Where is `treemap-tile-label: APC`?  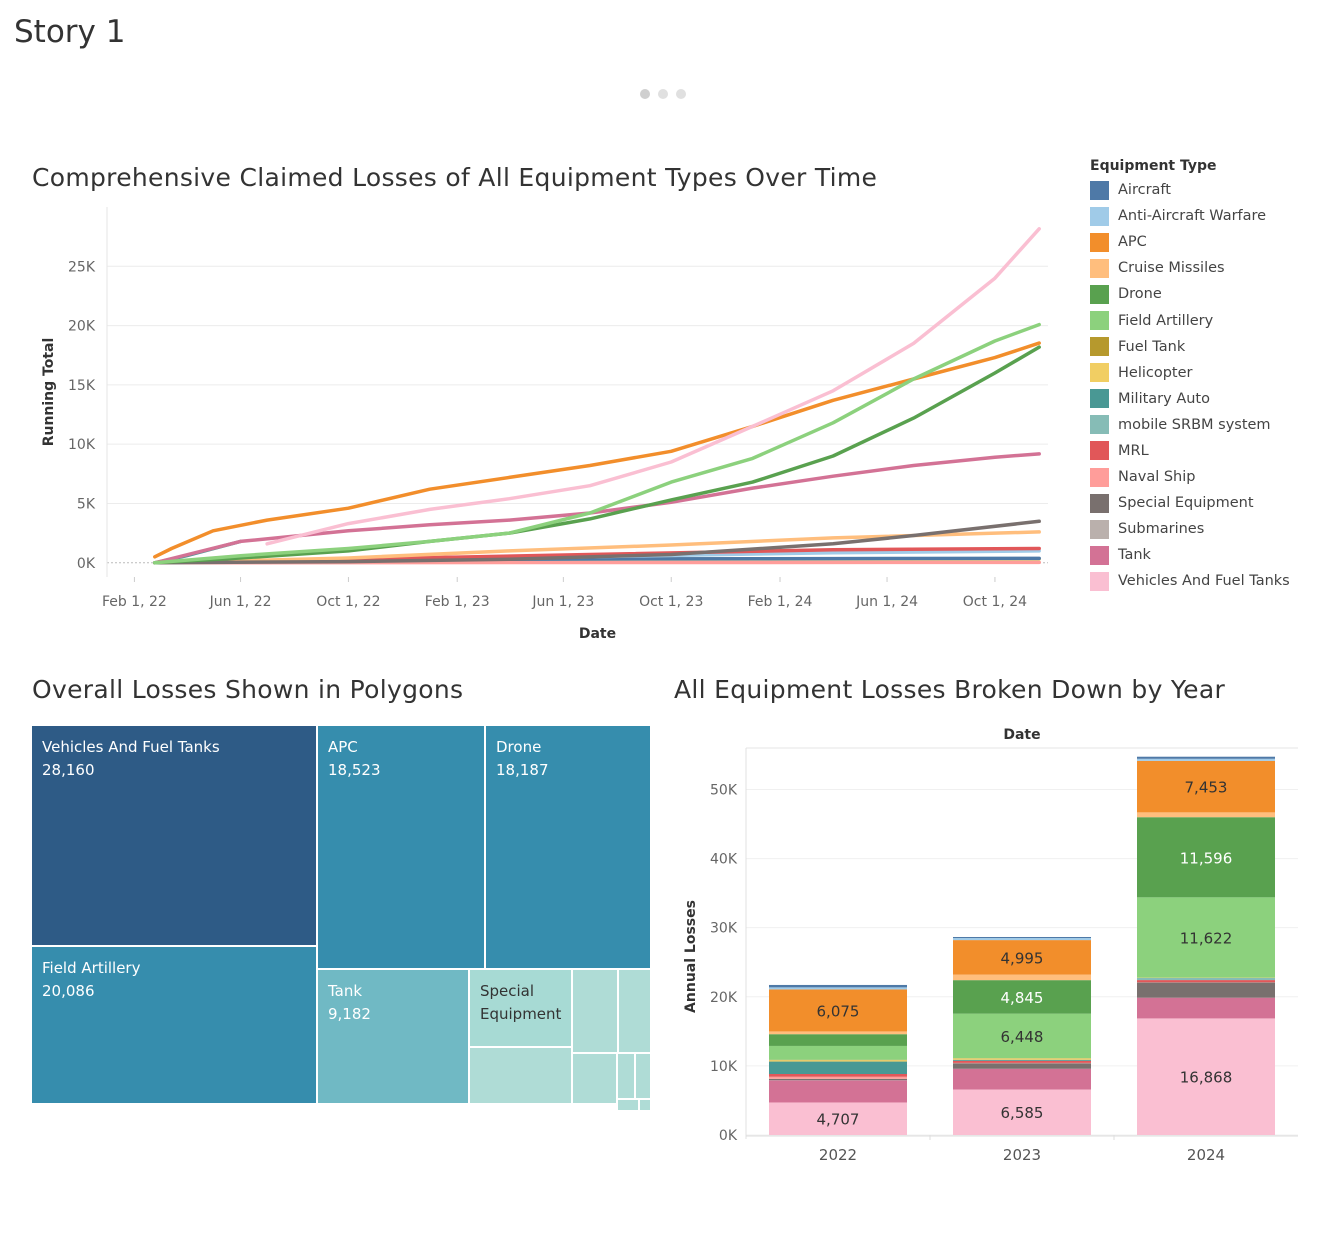
treemap-tile-label: APC is located at coordinates (343, 747).